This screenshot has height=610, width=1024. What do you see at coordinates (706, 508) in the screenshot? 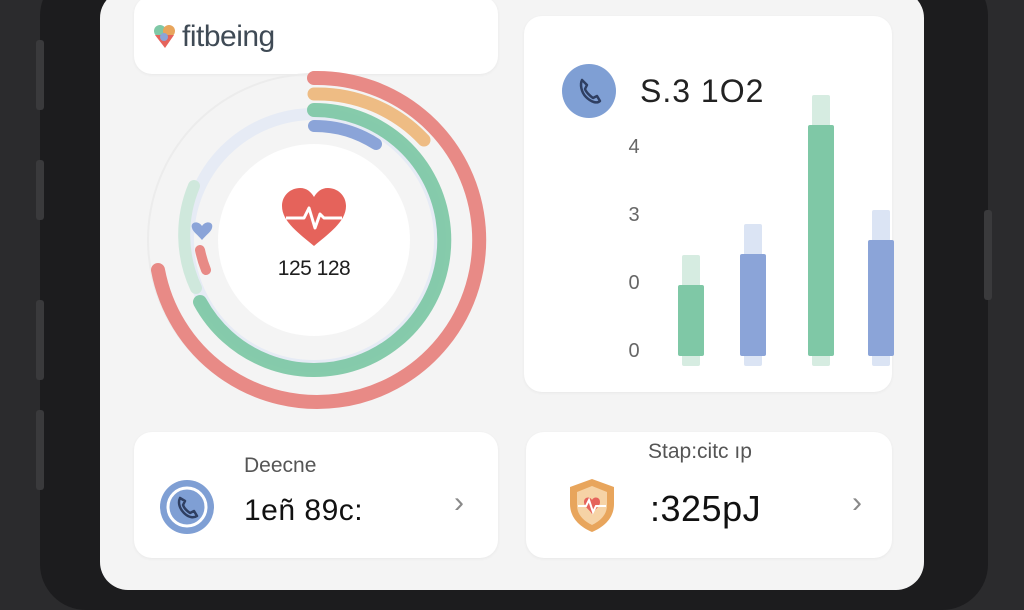
I see `stat-value-right: :325pJ` at bounding box center [706, 508].